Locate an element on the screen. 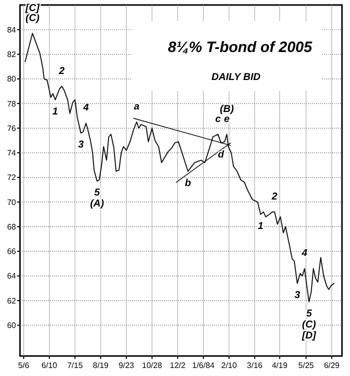 Image resolution: width=350 pixels, height=376 pixels. y-tick-label: 76 is located at coordinates (12, 128).